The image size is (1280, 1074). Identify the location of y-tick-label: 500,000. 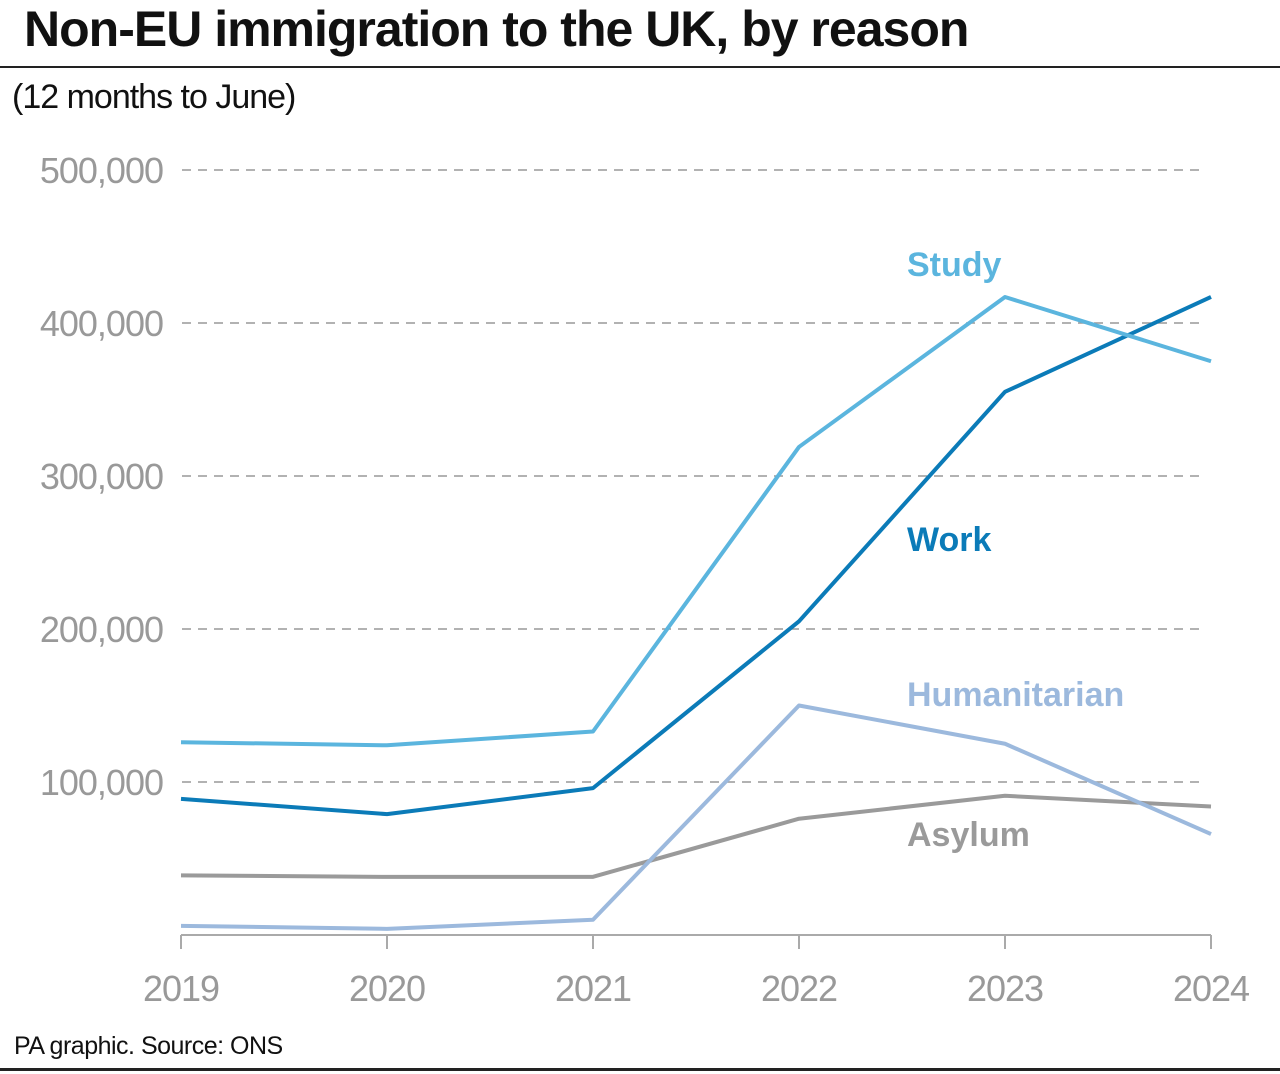
(101, 170).